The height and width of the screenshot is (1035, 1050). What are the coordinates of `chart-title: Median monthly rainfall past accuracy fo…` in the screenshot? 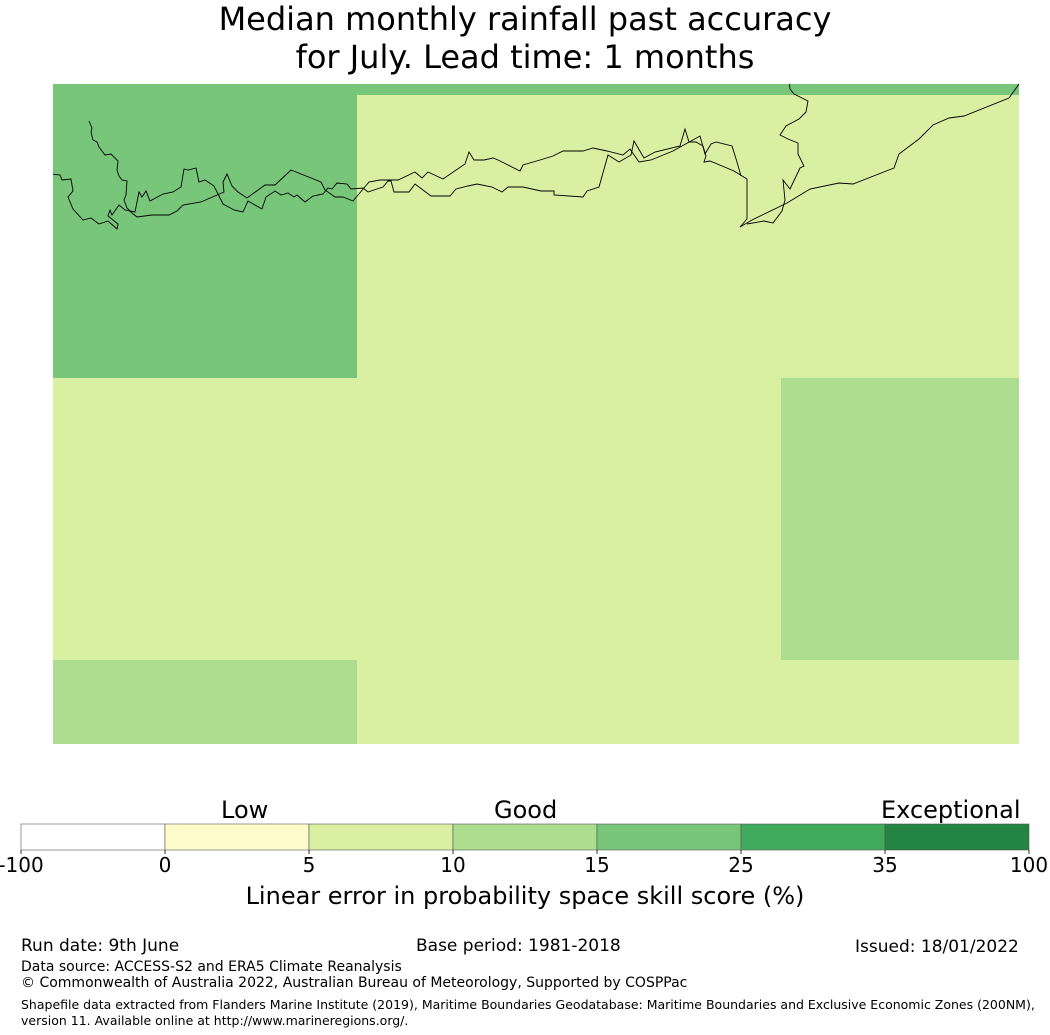 It's located at (525, 38).